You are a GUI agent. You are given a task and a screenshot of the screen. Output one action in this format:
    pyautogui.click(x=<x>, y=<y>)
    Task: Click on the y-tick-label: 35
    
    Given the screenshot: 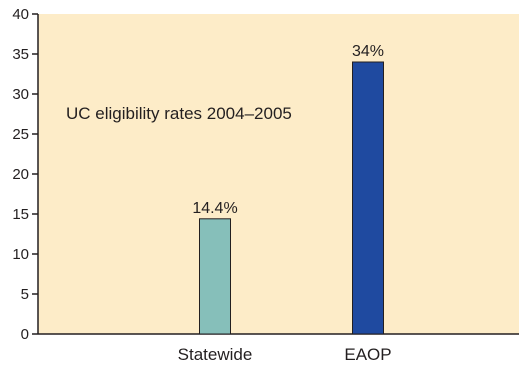 What is the action you would take?
    pyautogui.click(x=20, y=54)
    